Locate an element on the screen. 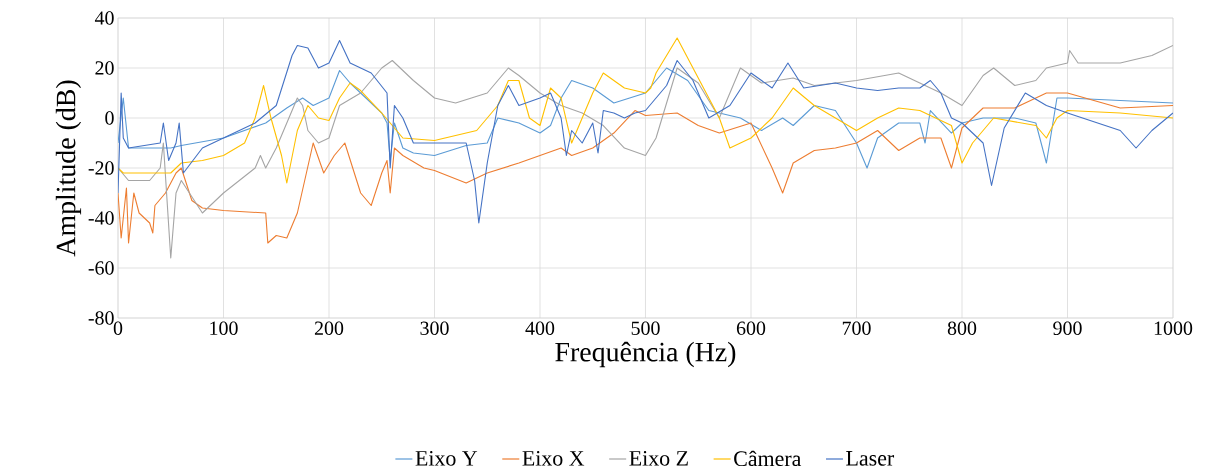 The width and height of the screenshot is (1215, 476). y-tick-label: 40 is located at coordinates (104, 18).